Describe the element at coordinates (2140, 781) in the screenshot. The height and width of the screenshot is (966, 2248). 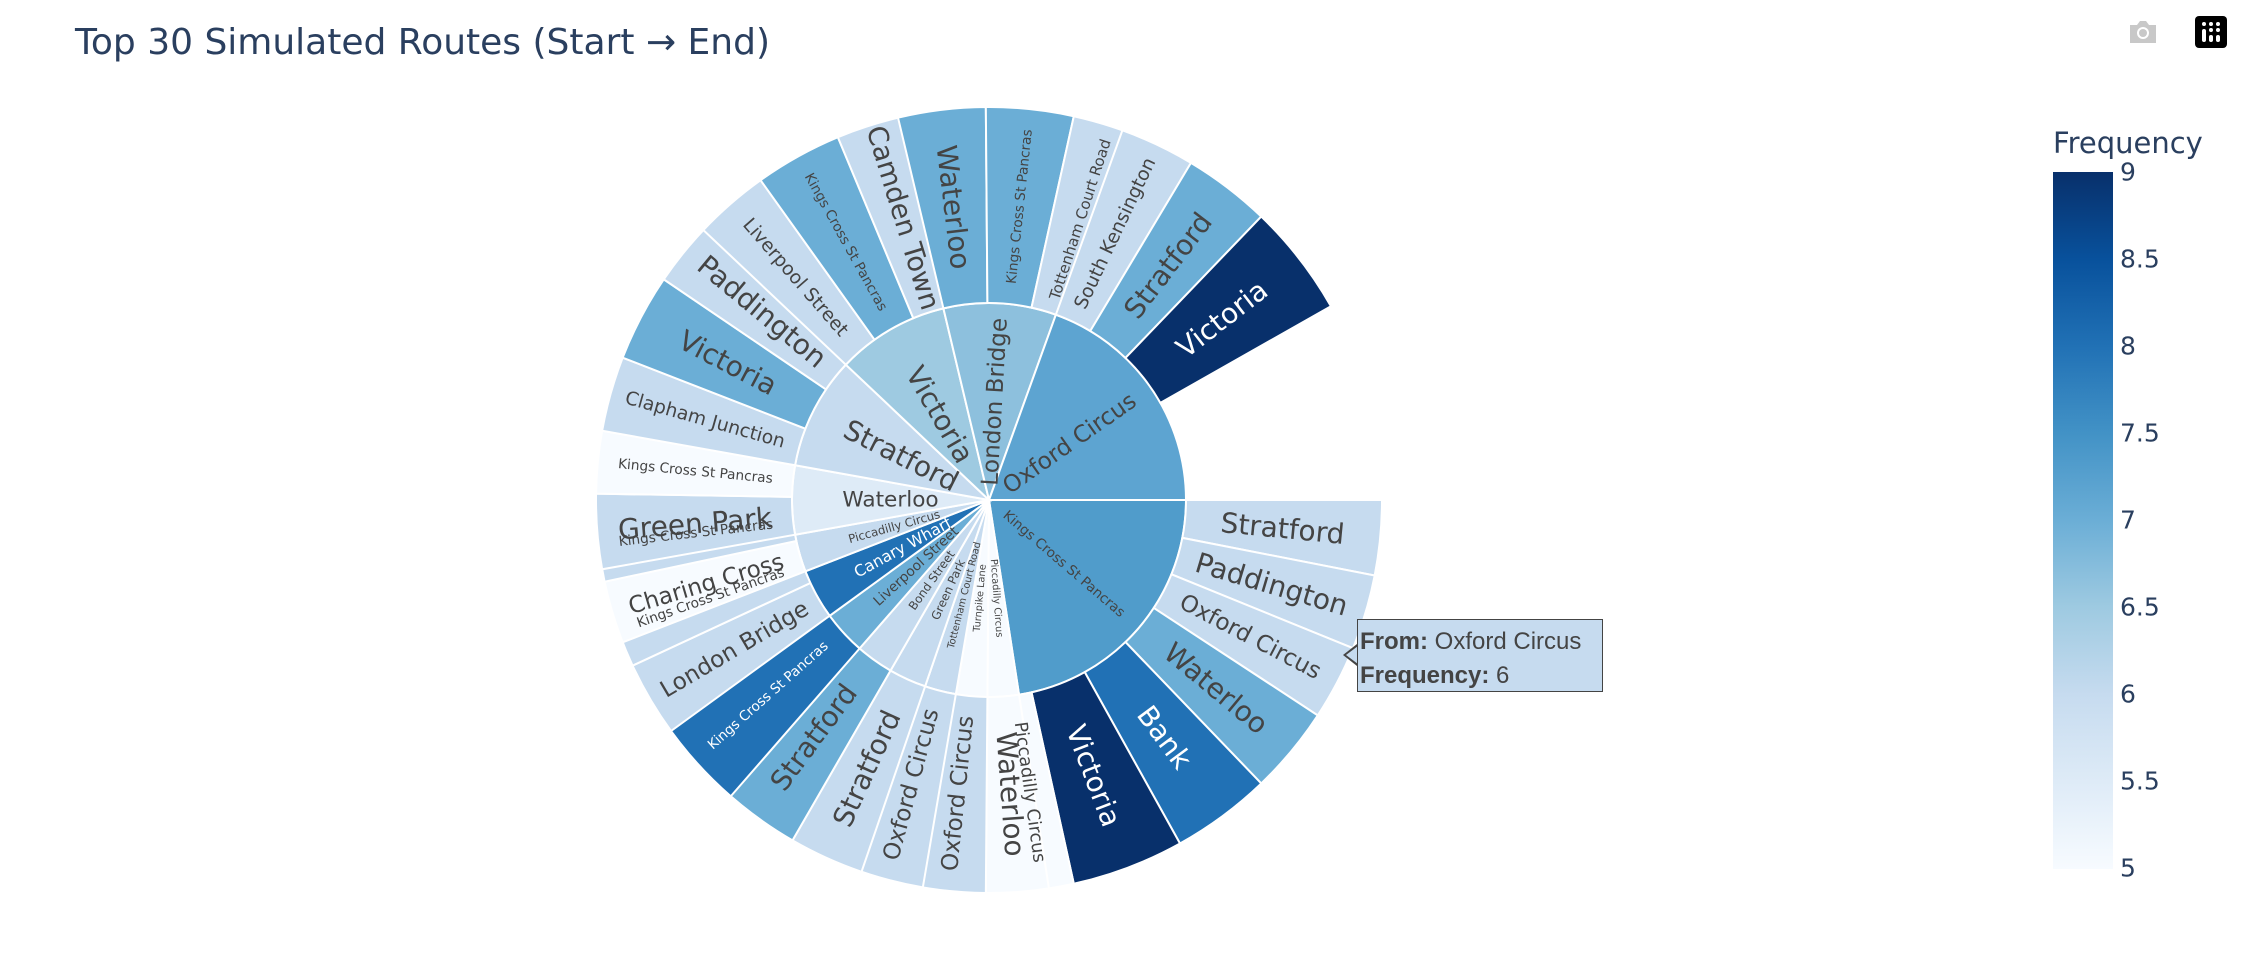
I see `colorbar-tick: 5.5` at that location.